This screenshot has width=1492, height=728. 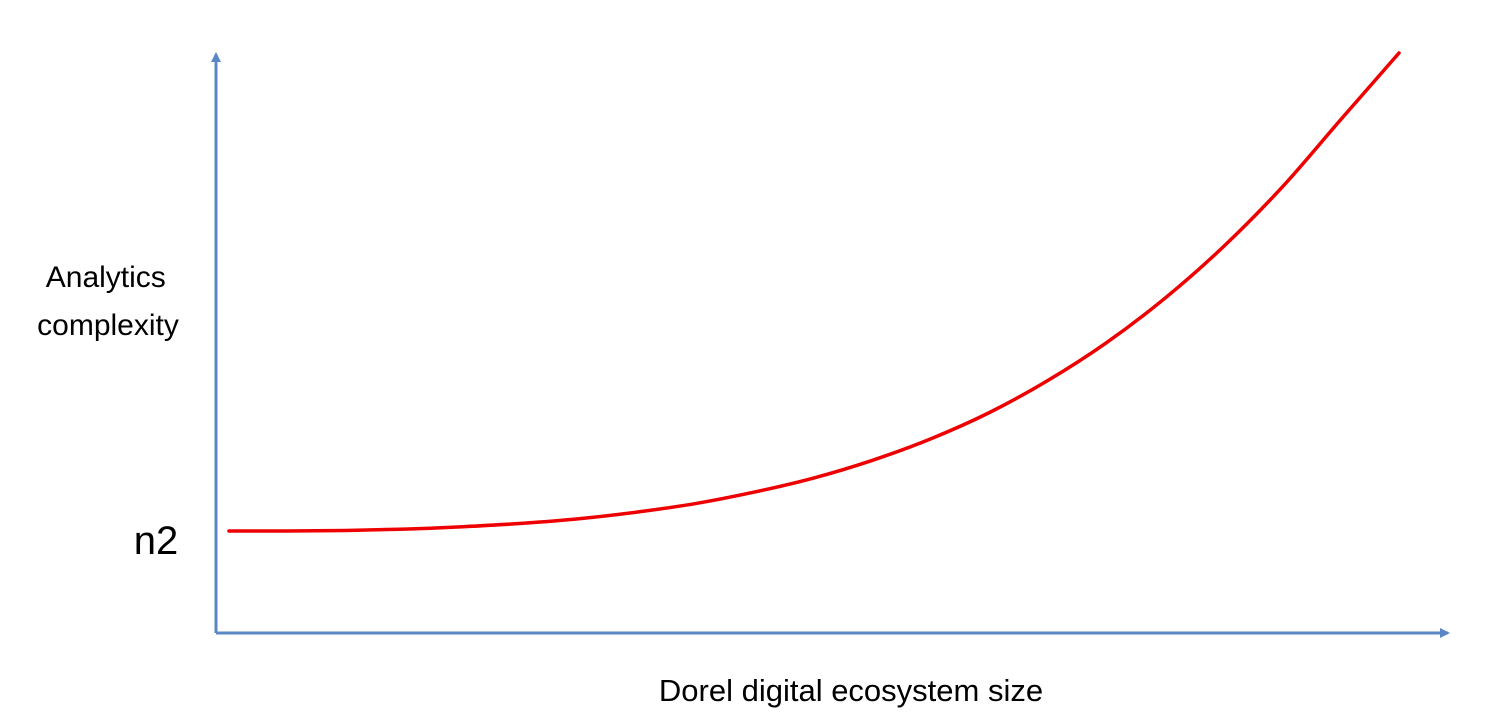 I want to click on x-axis-label: Dorel digital ecosystem size, so click(x=851, y=690).